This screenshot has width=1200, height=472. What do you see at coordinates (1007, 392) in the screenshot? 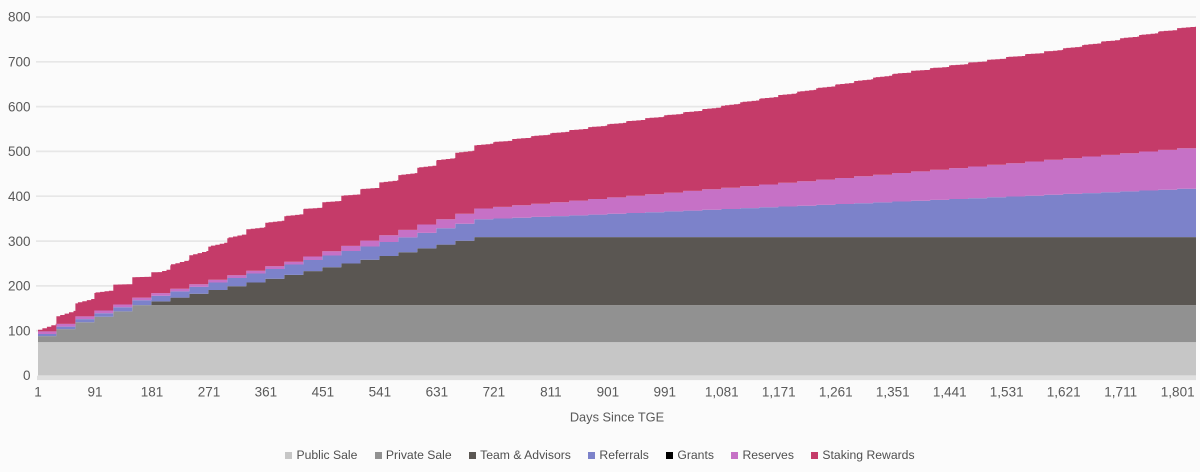
I see `svg-text: 1,531` at bounding box center [1007, 392].